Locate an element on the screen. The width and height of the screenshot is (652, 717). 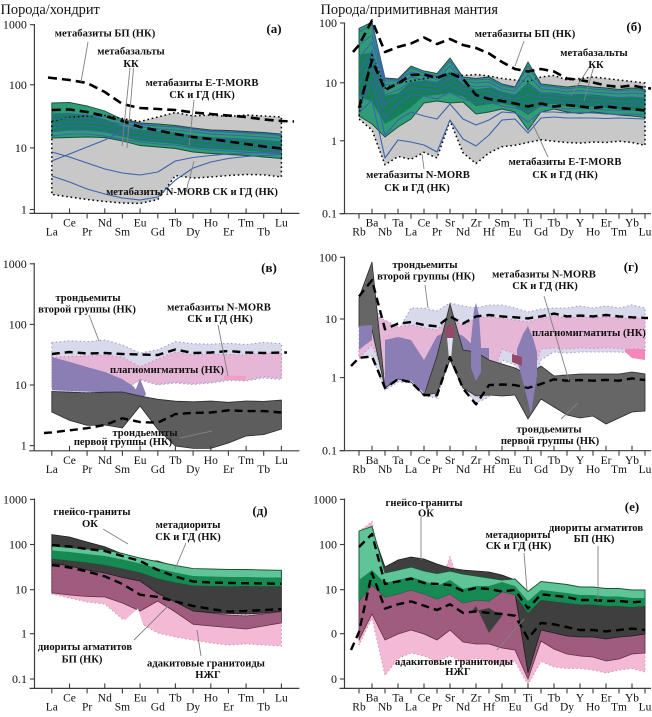
svg-text: Порода/примитивная мантия is located at coordinates (410, 10).